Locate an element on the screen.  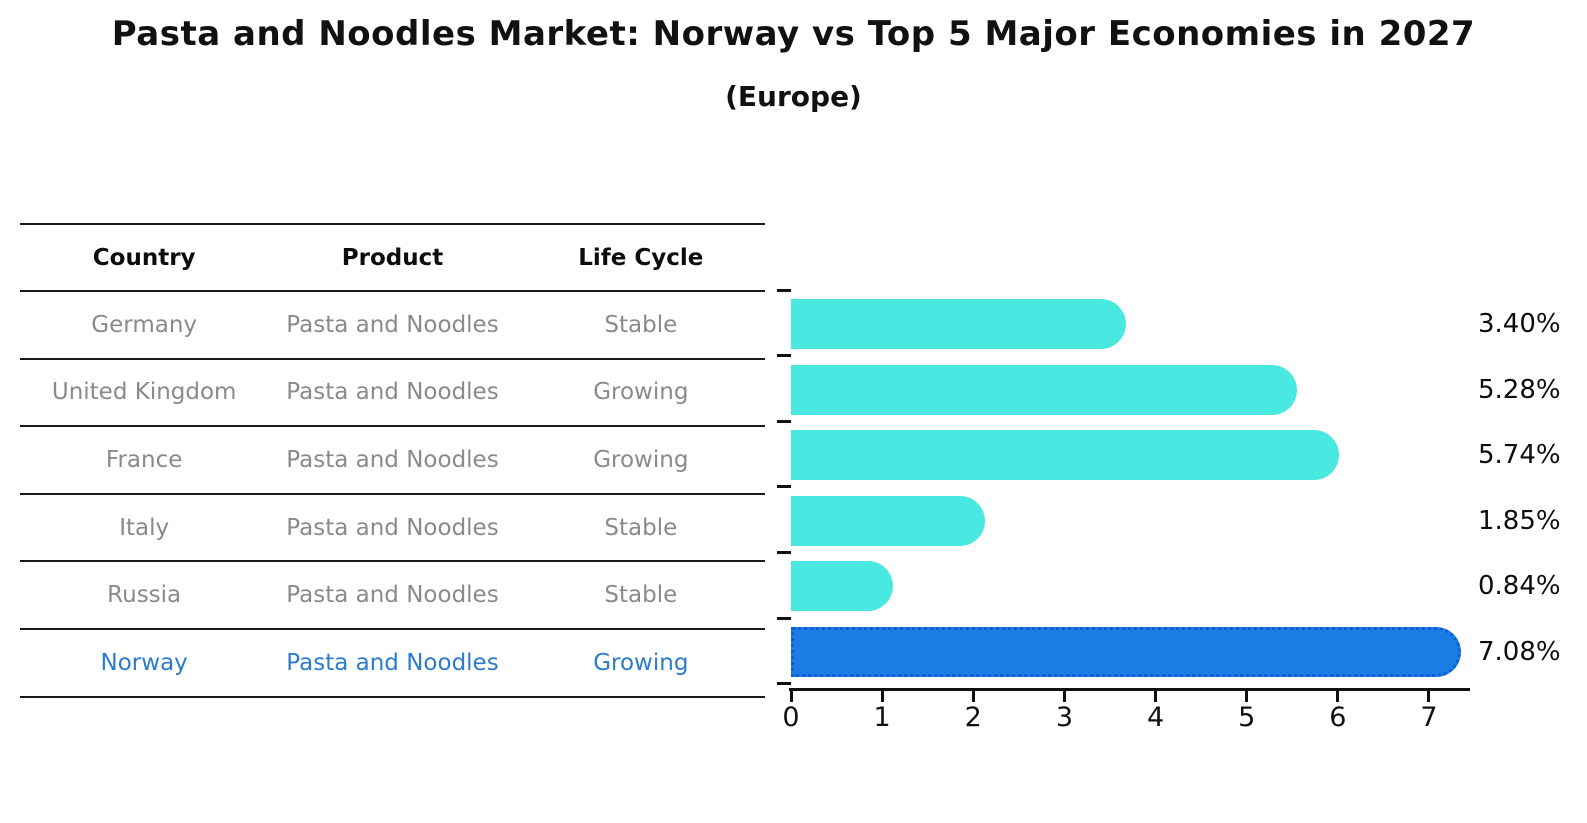
x-tick-label: 5 is located at coordinates (1247, 717).